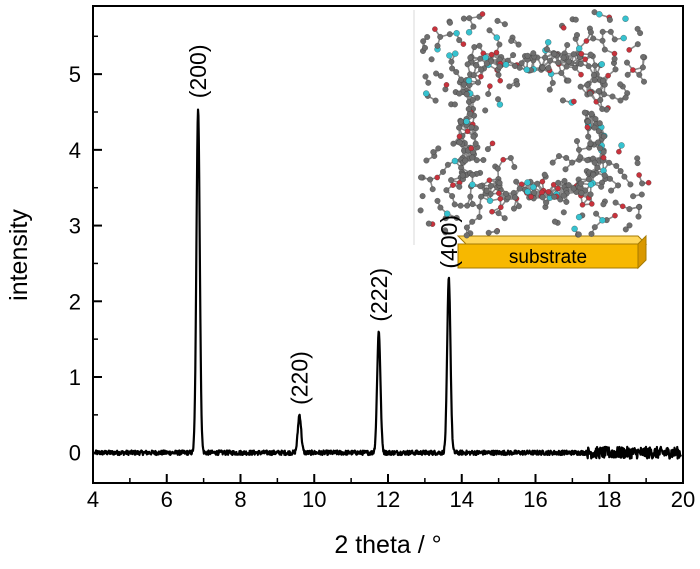 The width and height of the screenshot is (700, 569). What do you see at coordinates (548, 257) in the screenshot?
I see `substrate-label: substrate` at bounding box center [548, 257].